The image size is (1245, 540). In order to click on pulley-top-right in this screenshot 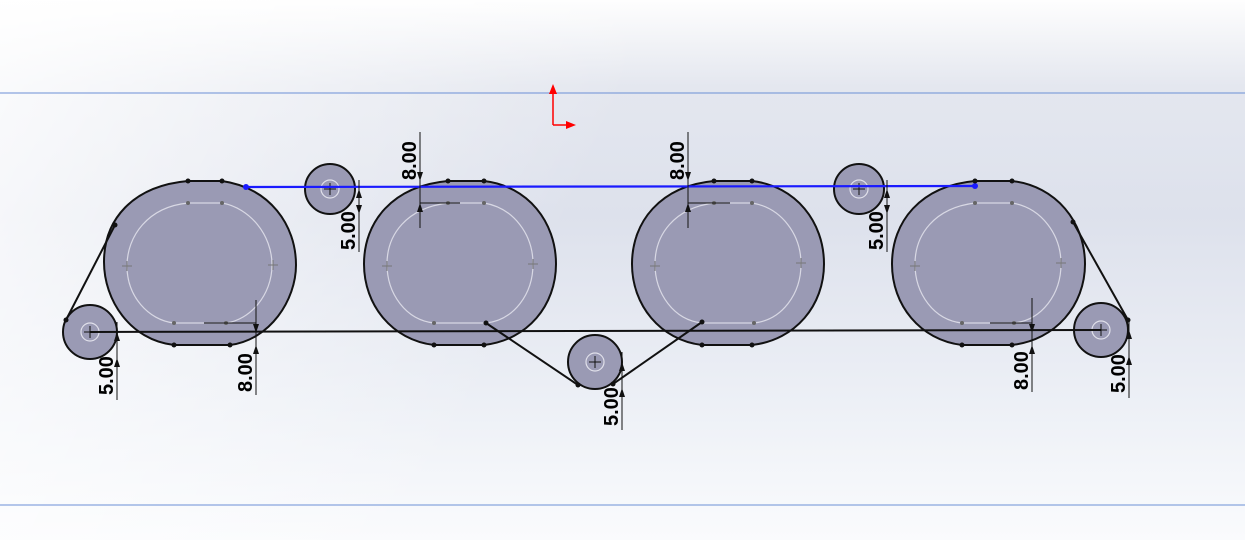, I will do `click(859, 189)`.